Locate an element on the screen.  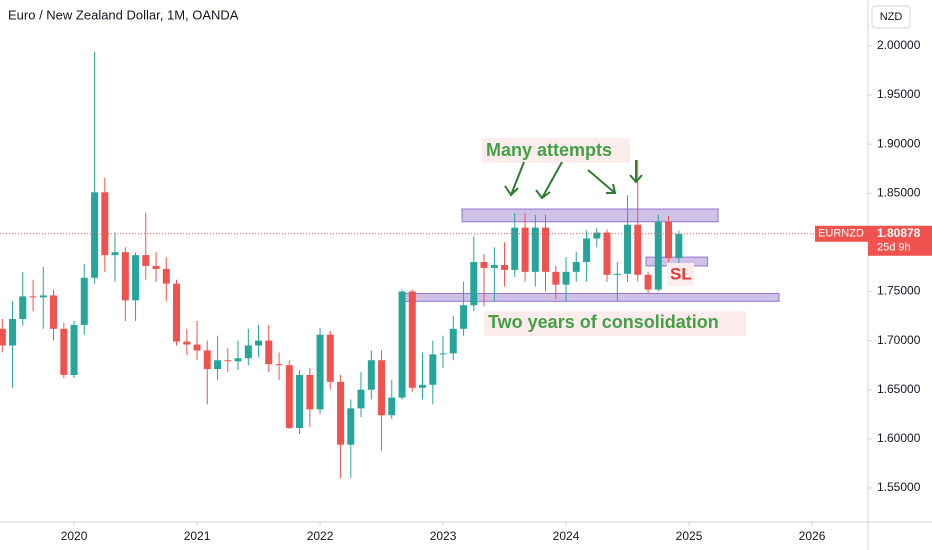
y-tick-label: 1.90000 is located at coordinates (899, 143).